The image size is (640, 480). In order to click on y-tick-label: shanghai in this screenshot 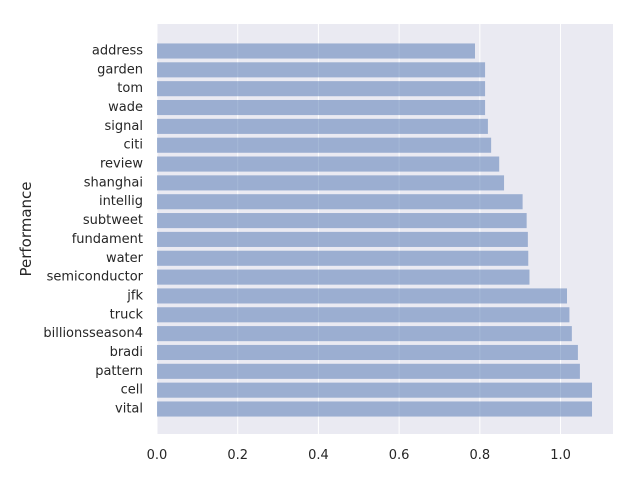, I will do `click(113, 182)`.